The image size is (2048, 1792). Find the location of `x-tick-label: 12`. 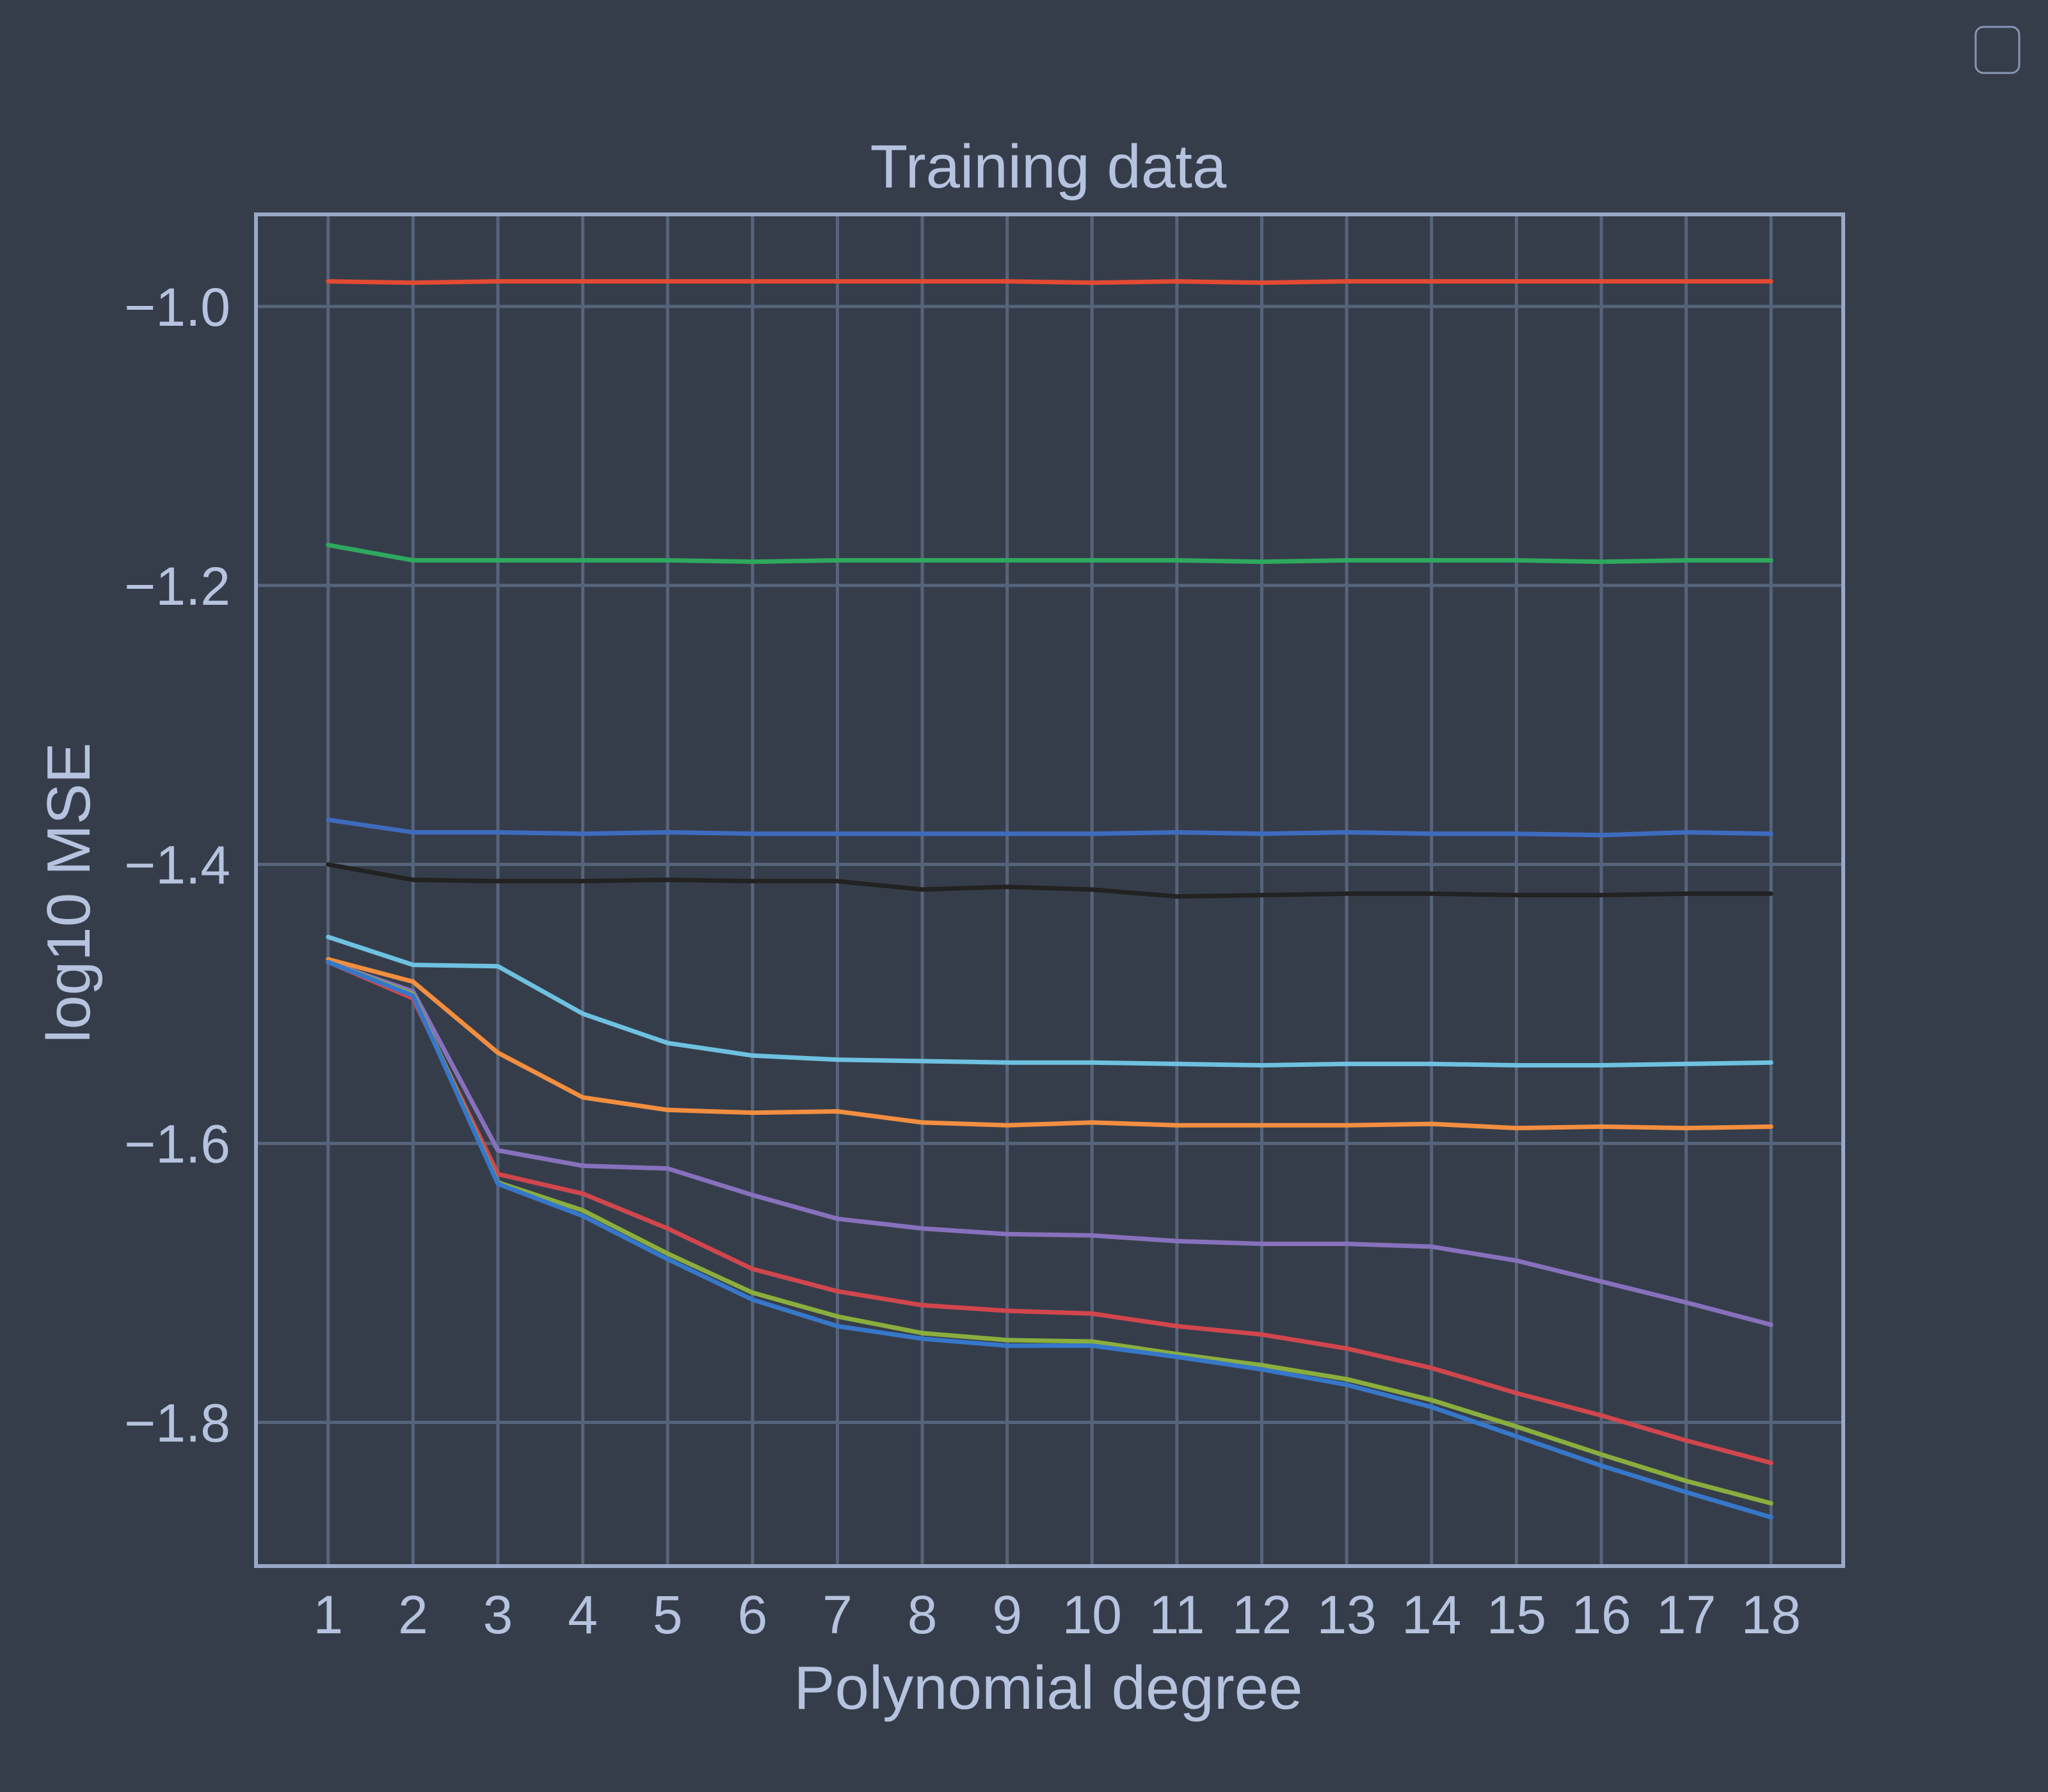

x-tick-label: 12 is located at coordinates (1262, 1615).